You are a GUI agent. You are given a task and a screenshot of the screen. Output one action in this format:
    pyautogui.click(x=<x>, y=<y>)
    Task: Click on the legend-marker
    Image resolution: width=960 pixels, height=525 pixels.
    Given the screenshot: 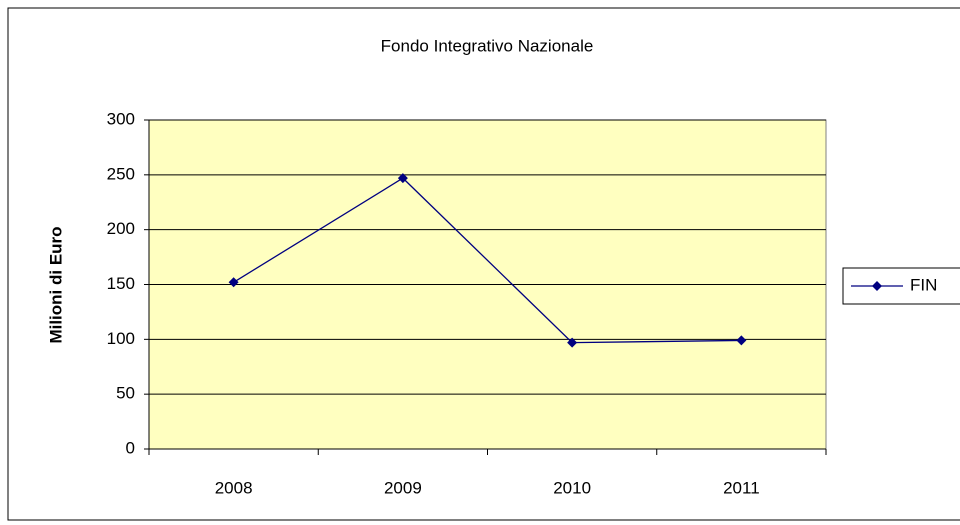 What is the action you would take?
    pyautogui.click(x=877, y=286)
    